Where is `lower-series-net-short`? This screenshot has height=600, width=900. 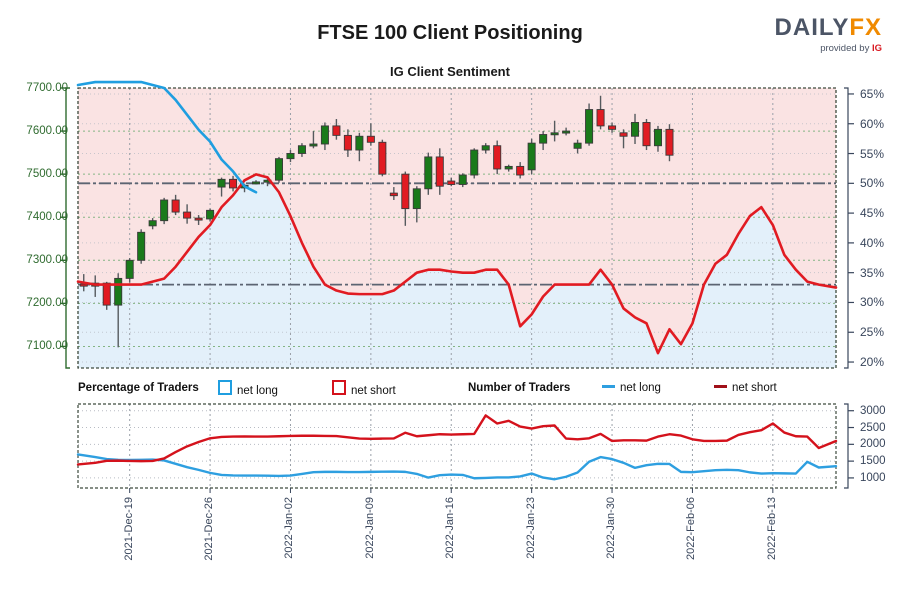
lower-series-net-short is located at coordinates (457, 440).